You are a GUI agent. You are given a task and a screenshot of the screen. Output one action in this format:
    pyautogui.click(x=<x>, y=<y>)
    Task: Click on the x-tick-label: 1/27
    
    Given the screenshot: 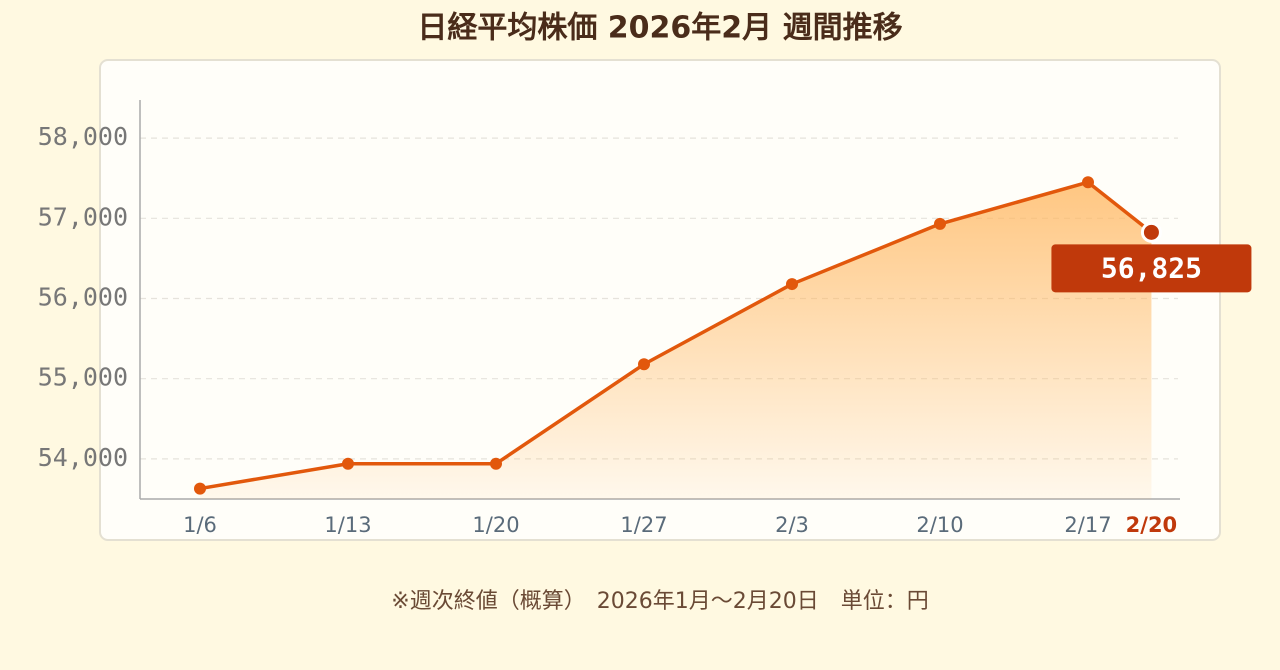 What is the action you would take?
    pyautogui.click(x=643, y=525)
    